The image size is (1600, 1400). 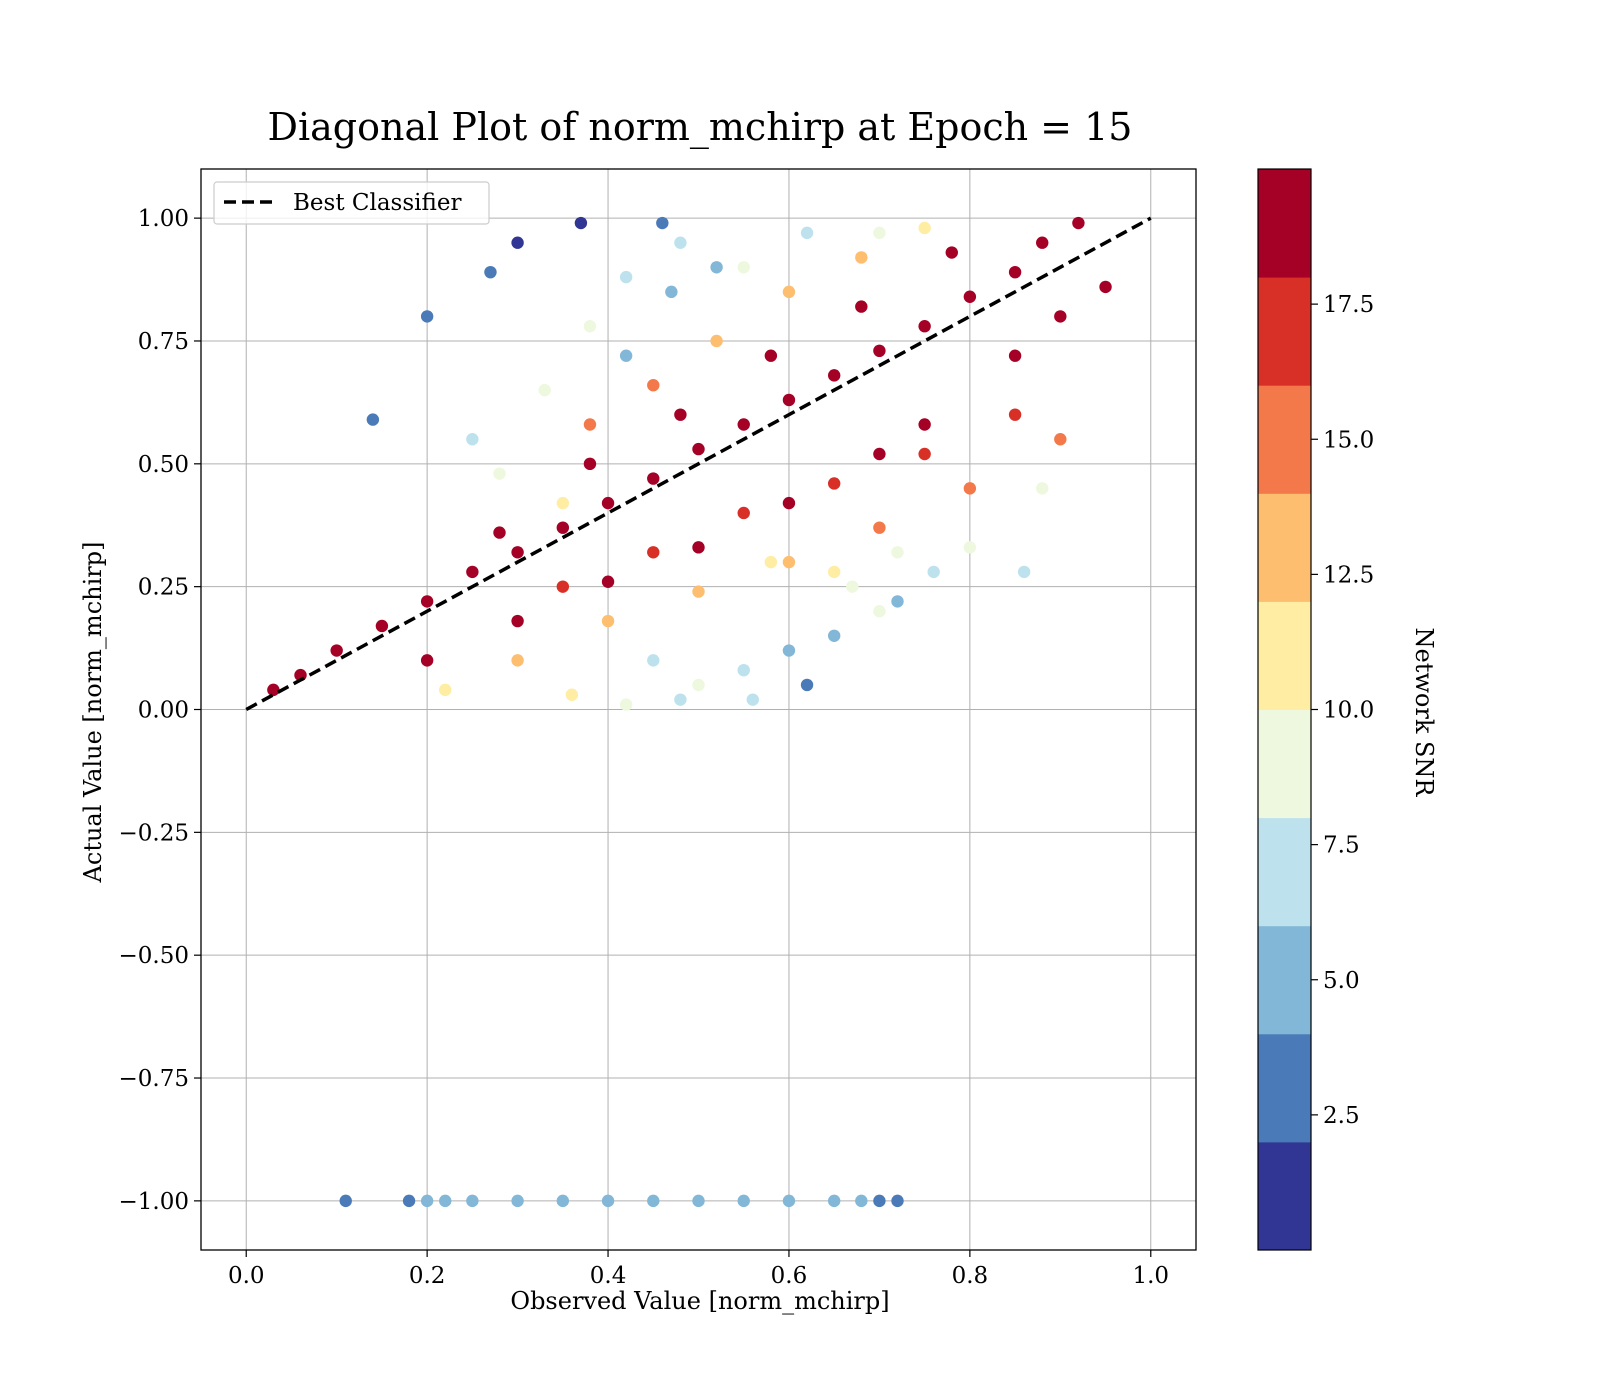 What do you see at coordinates (154, 833) in the screenshot?
I see `y-tick-label: −0.25` at bounding box center [154, 833].